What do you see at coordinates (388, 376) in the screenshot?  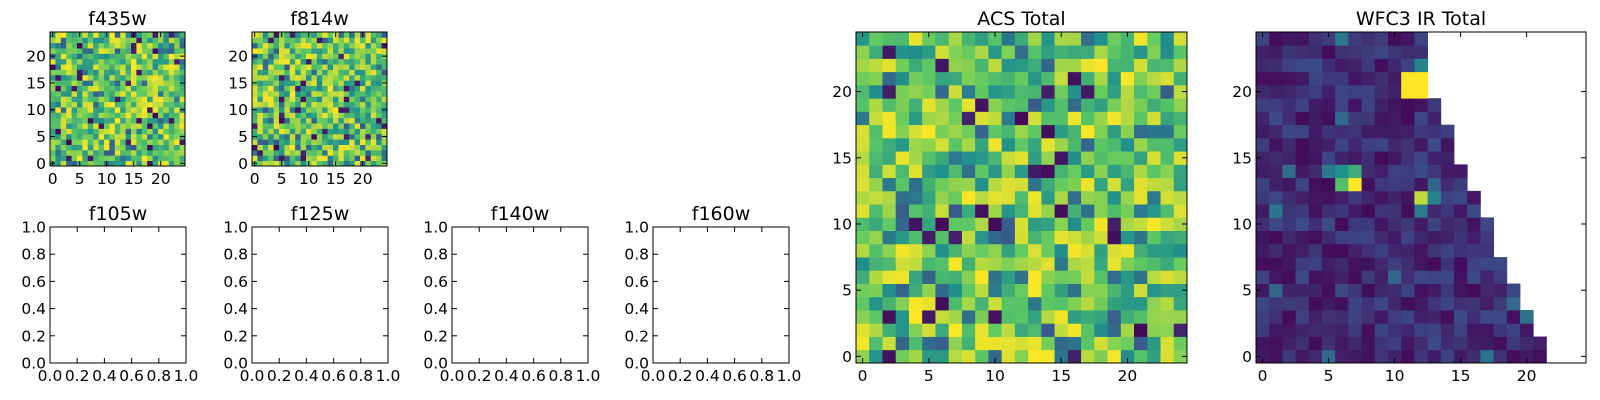 I see `x-tick-label: 1.0` at bounding box center [388, 376].